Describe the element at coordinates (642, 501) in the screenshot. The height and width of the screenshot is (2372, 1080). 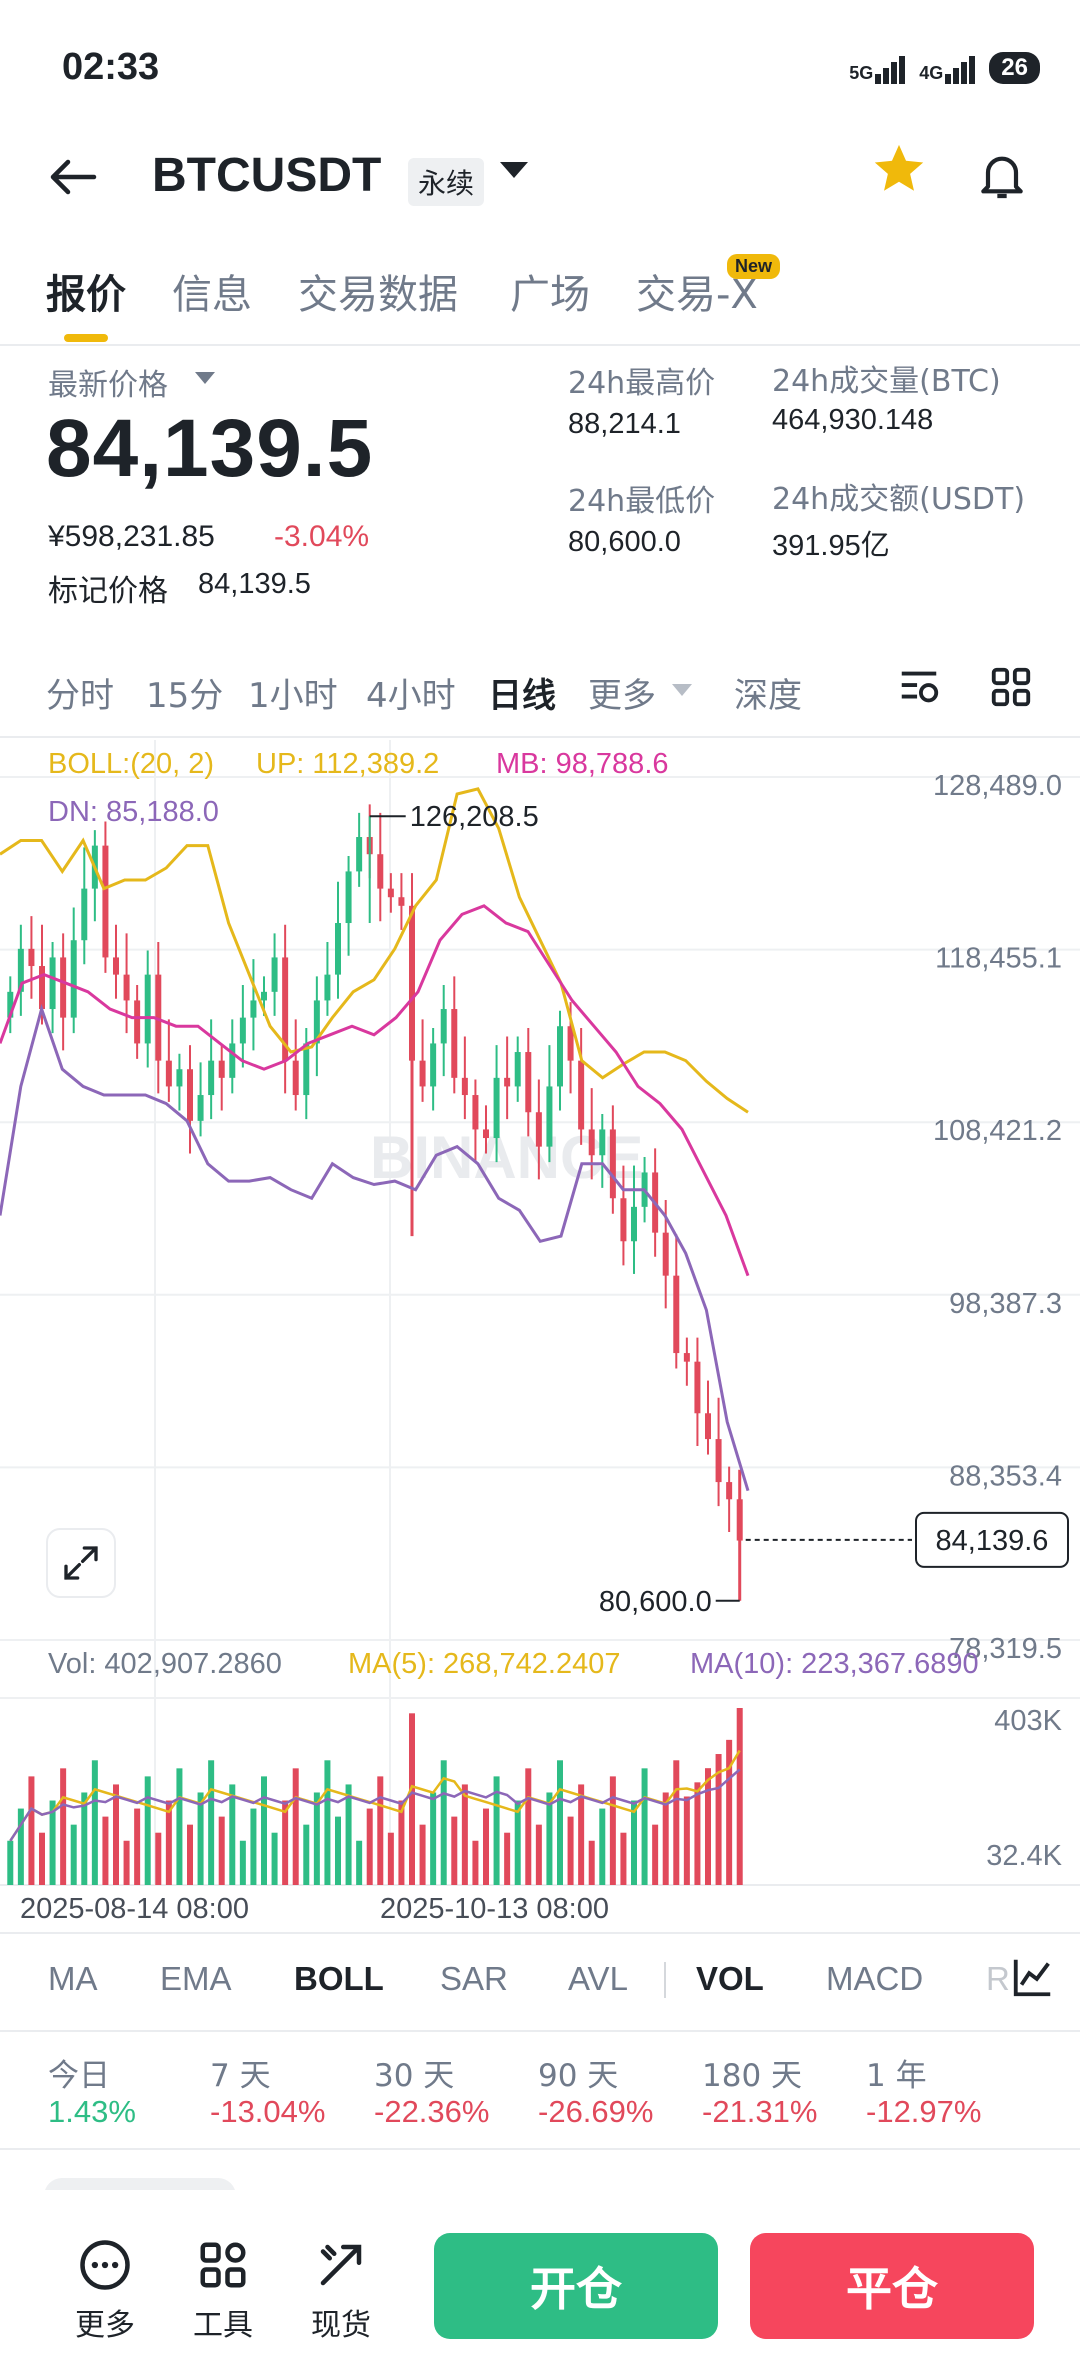
I see `low-24h-label: 24h最低价` at that location.